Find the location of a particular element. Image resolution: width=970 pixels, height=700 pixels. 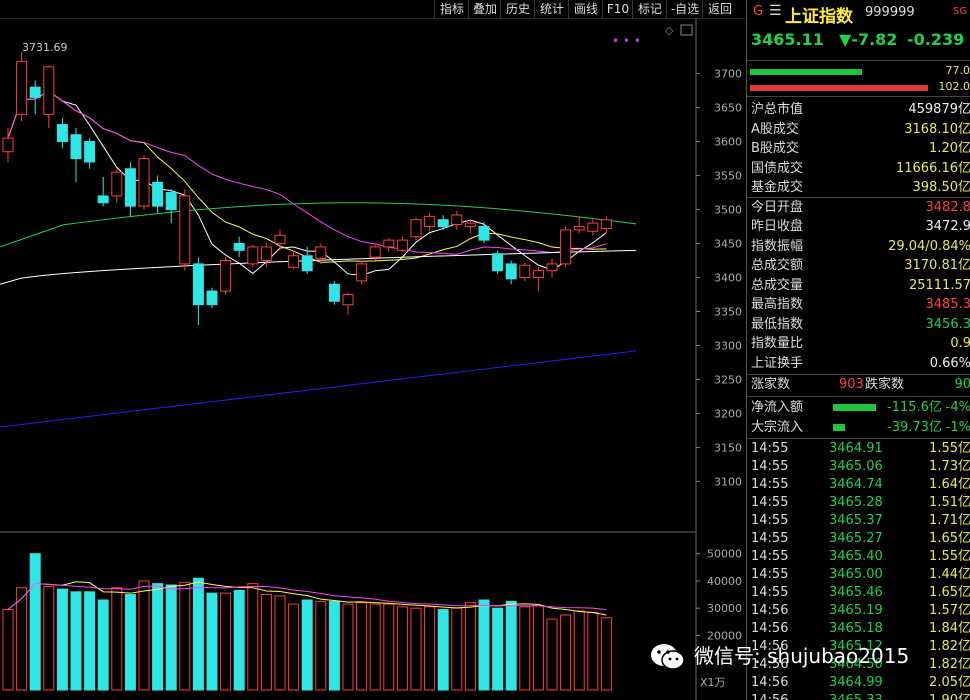

stat-value: 3485.3 is located at coordinates (947, 304).